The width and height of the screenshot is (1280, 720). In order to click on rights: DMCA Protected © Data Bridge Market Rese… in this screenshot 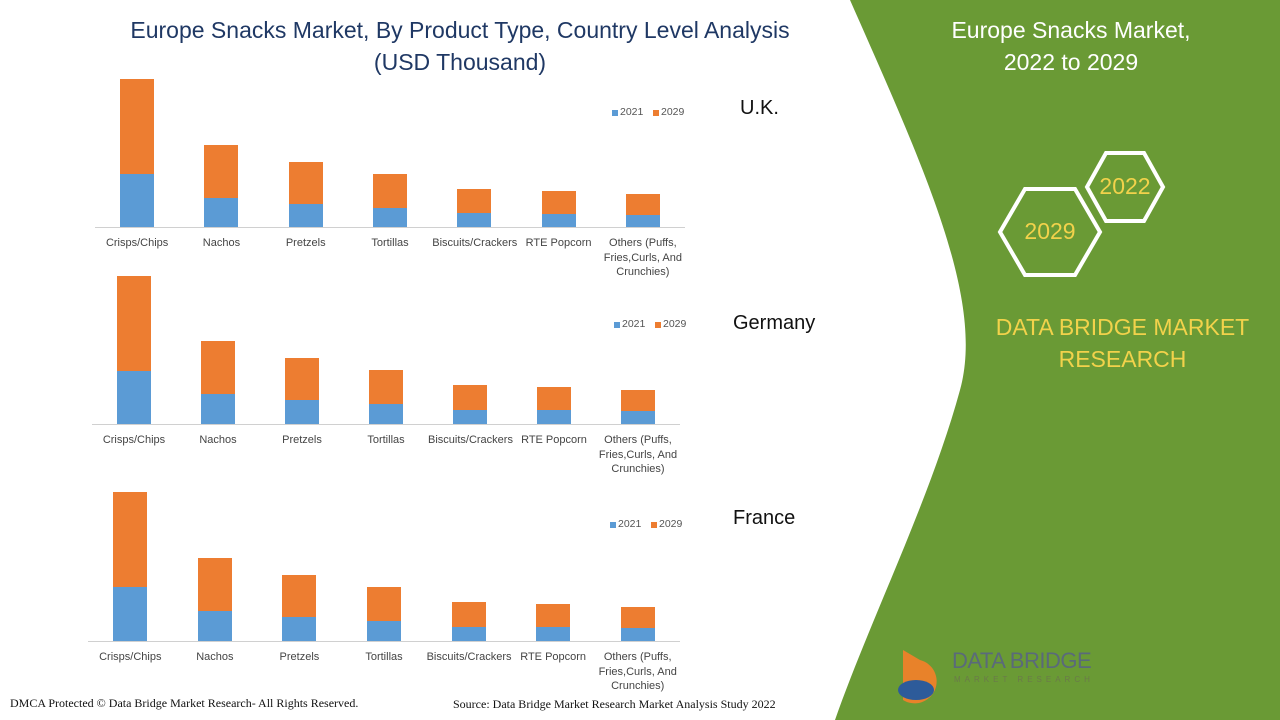, I will do `click(184, 703)`.